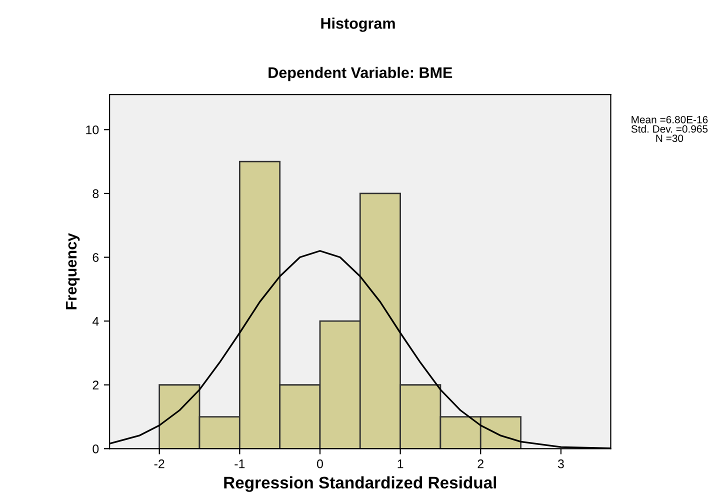  I want to click on x-tick-label: 3, so click(561, 463).